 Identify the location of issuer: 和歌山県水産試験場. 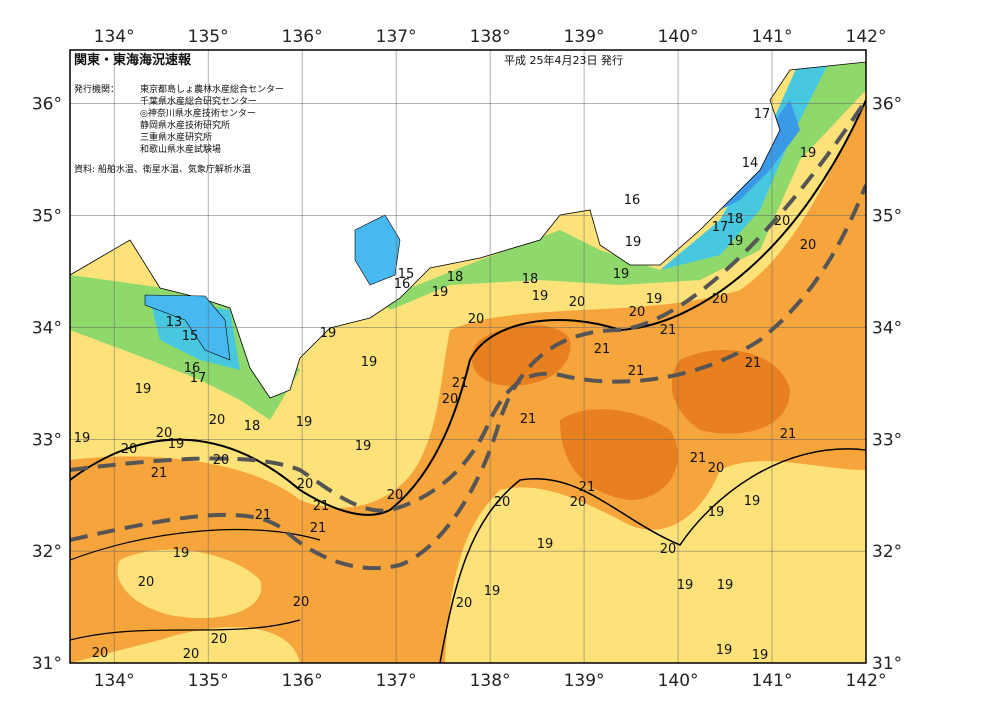
(180, 149).